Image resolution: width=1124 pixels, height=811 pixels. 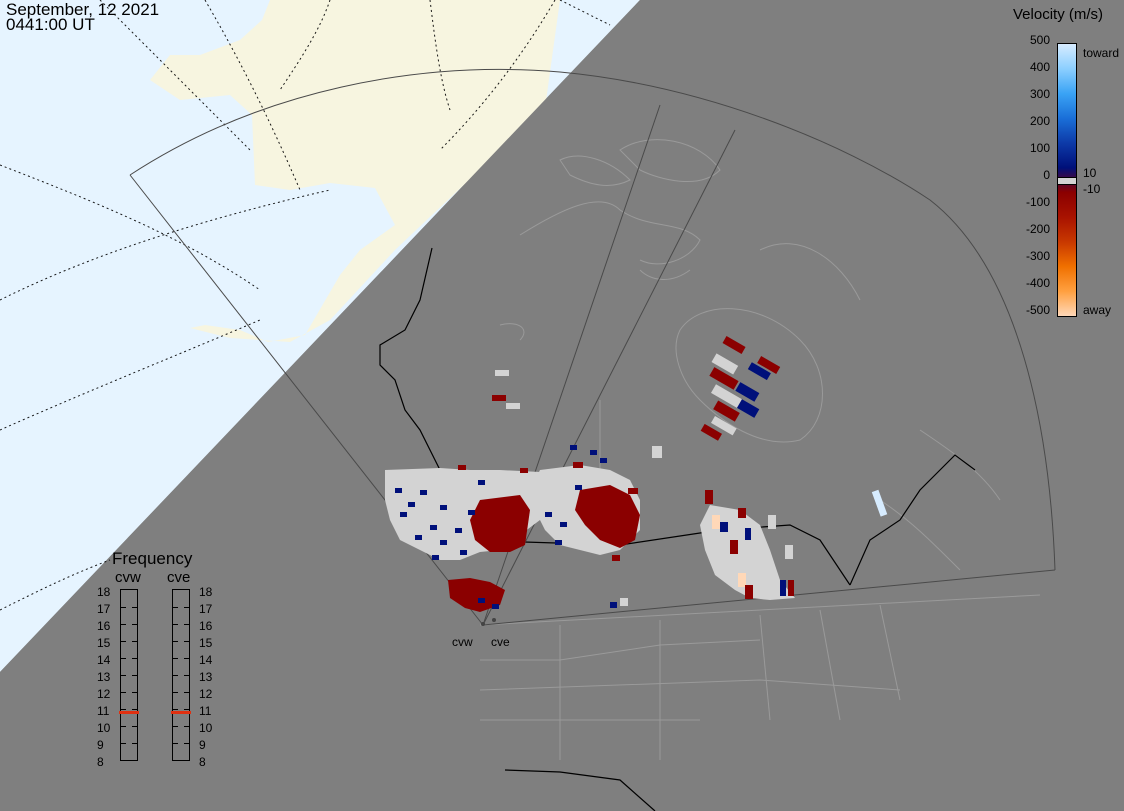 What do you see at coordinates (1037, 310) in the screenshot?
I see `velocity-tick: -500` at bounding box center [1037, 310].